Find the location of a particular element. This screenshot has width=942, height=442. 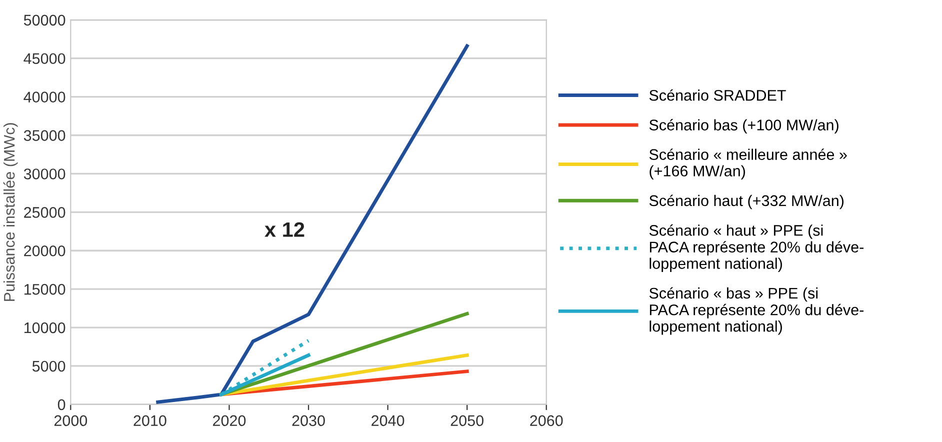

legend-label: Scénario bas (+100 MW/an) is located at coordinates (743, 126).